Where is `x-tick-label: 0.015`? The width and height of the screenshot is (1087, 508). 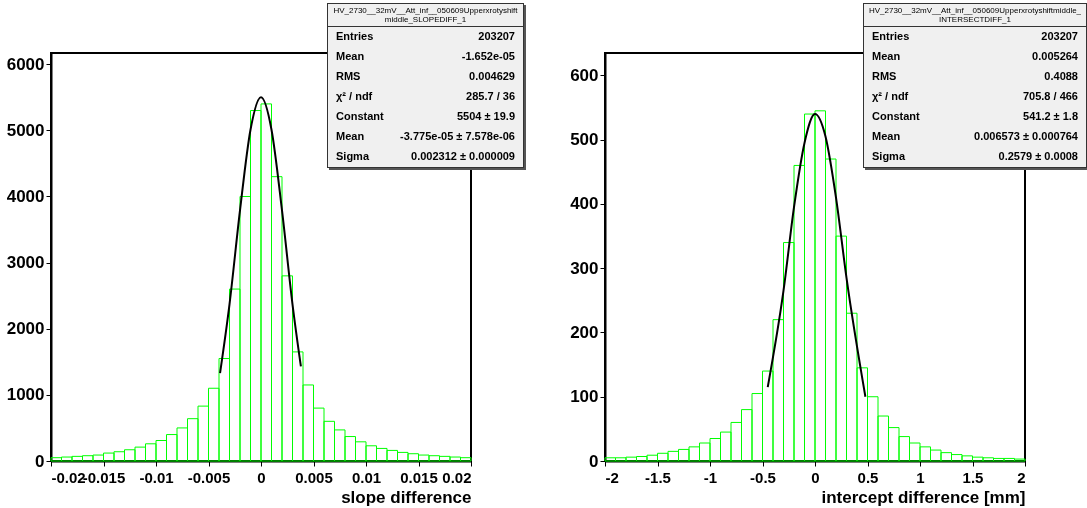 x-tick-label: 0.015 is located at coordinates (419, 477).